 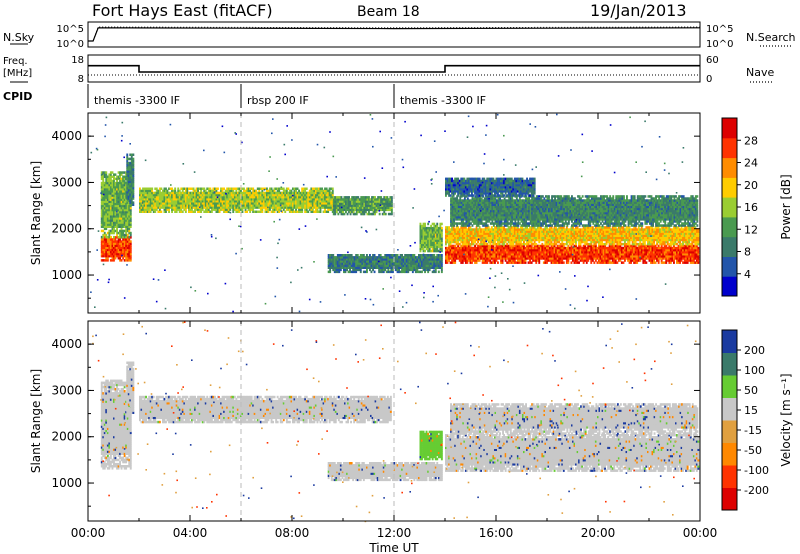 I want to click on noise-right-tick-top: 10^5, so click(x=719, y=29).